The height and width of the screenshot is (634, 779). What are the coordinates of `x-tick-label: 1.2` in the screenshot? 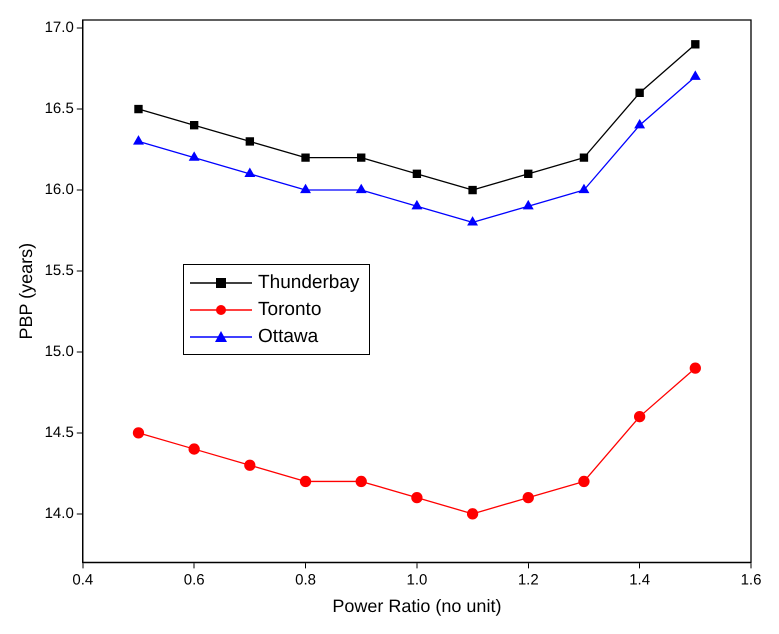 It's located at (528, 580).